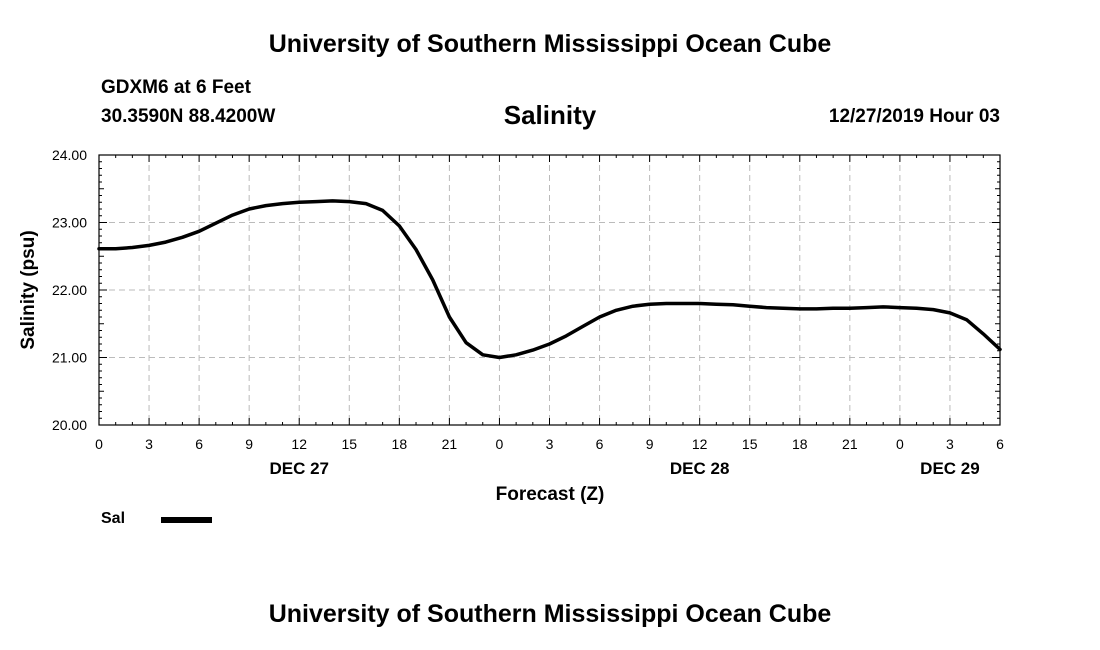  I want to click on legend-label: Sal, so click(113, 518).